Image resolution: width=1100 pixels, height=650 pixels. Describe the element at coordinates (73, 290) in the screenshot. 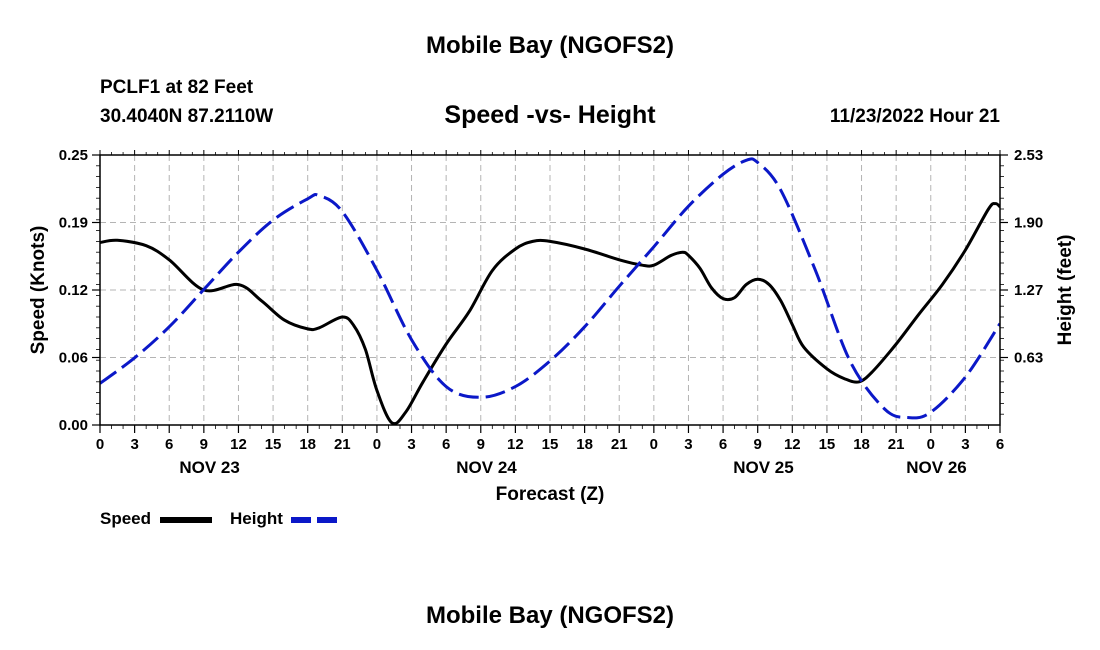

I see `y-tick-label-left: 0.12` at that location.